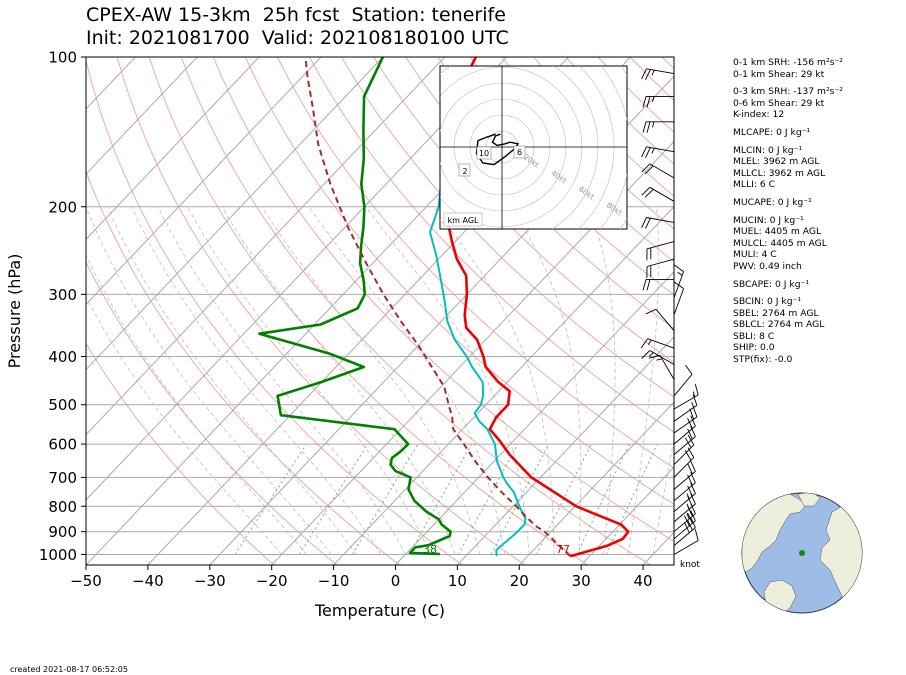 This screenshot has width=906, height=675. I want to click on hodograph-height-label-10: 10, so click(484, 153).